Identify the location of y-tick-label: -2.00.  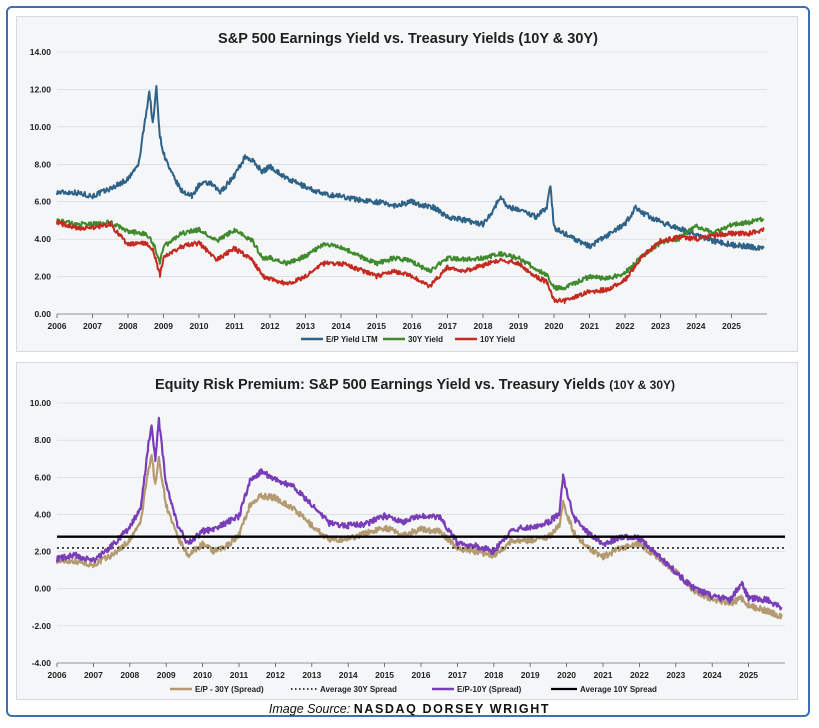
(42, 626).